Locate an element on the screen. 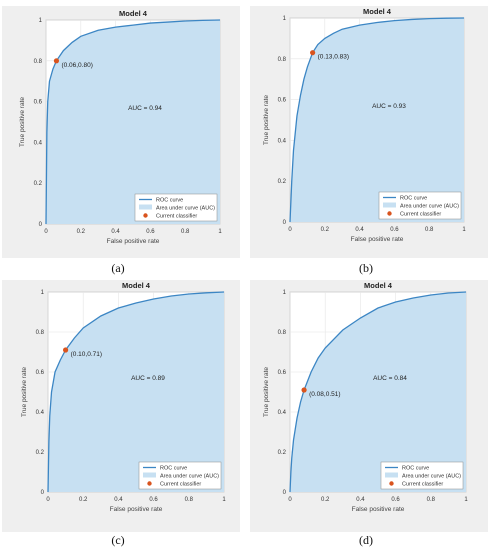  subfigure-label-b: (b) is located at coordinates (366, 268).